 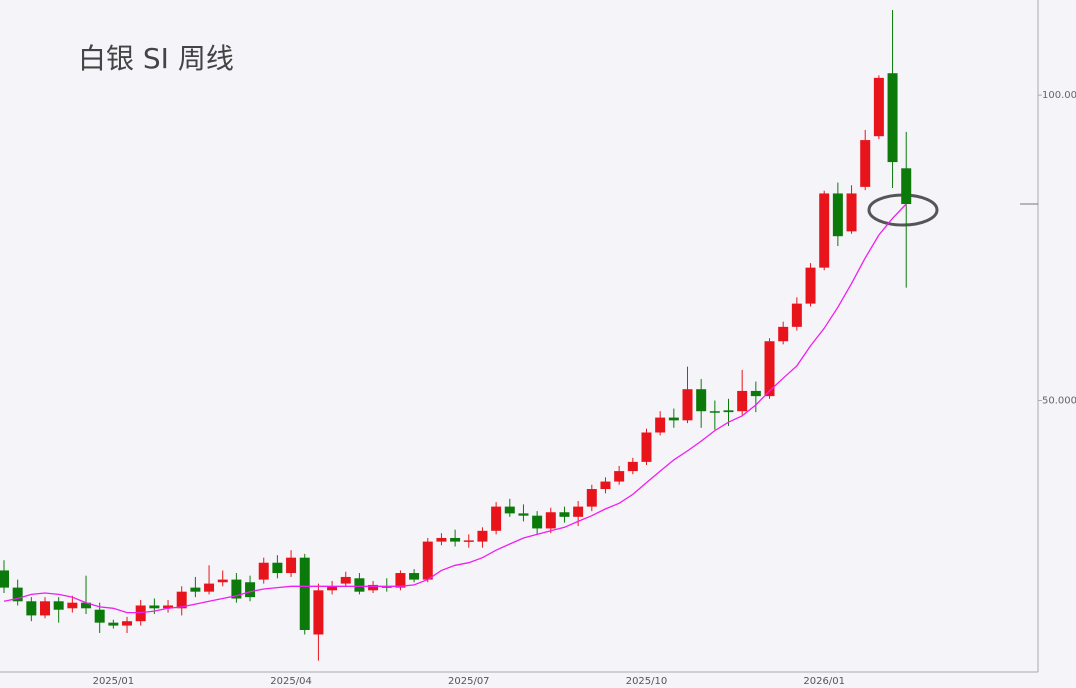 What do you see at coordinates (1059, 95) in the screenshot?
I see `y-tick-label: 100.000` at bounding box center [1059, 95].